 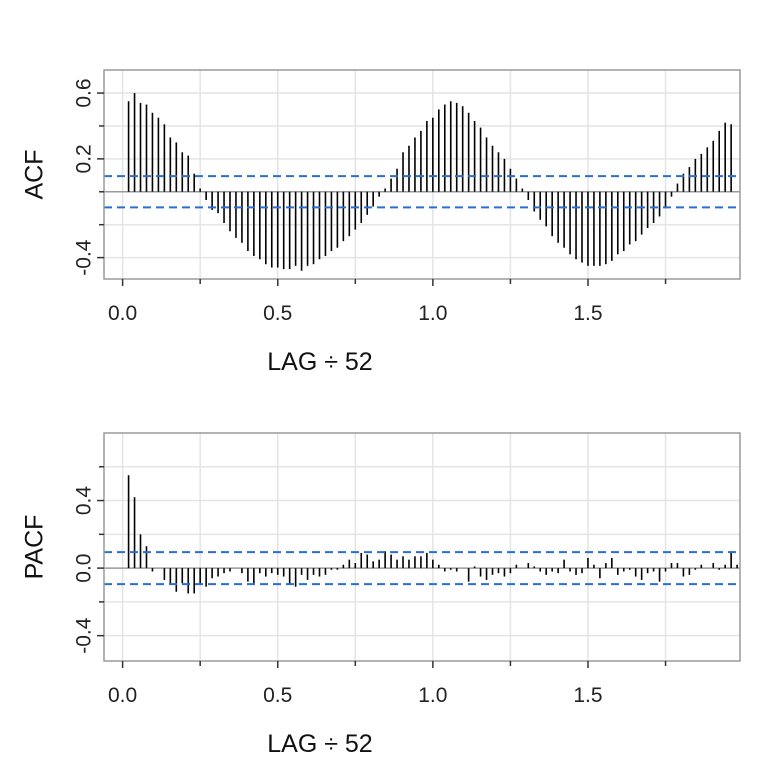 What do you see at coordinates (84, 635) in the screenshot?
I see `pacf-y-tick-label: -0.4` at bounding box center [84, 635].